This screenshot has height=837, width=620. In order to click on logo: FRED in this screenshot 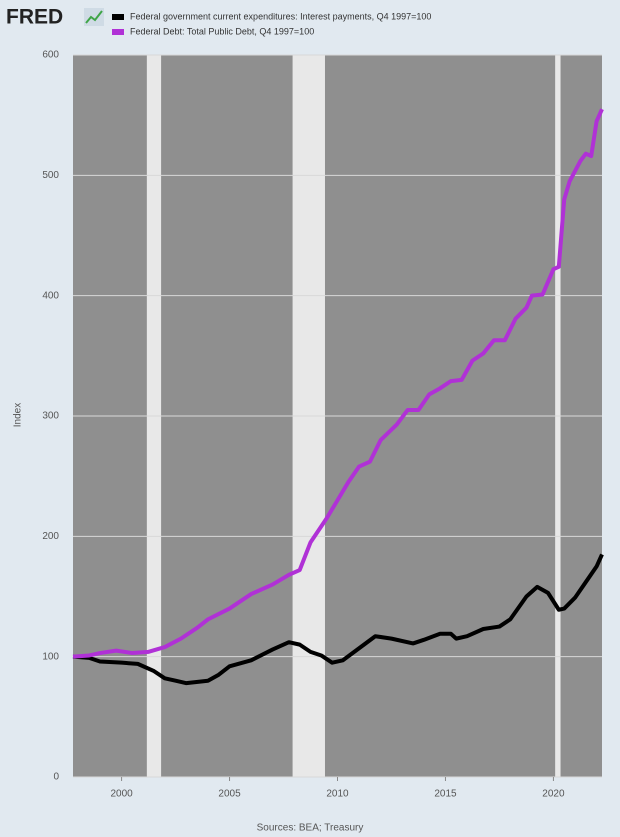, I will do `click(34, 17)`.